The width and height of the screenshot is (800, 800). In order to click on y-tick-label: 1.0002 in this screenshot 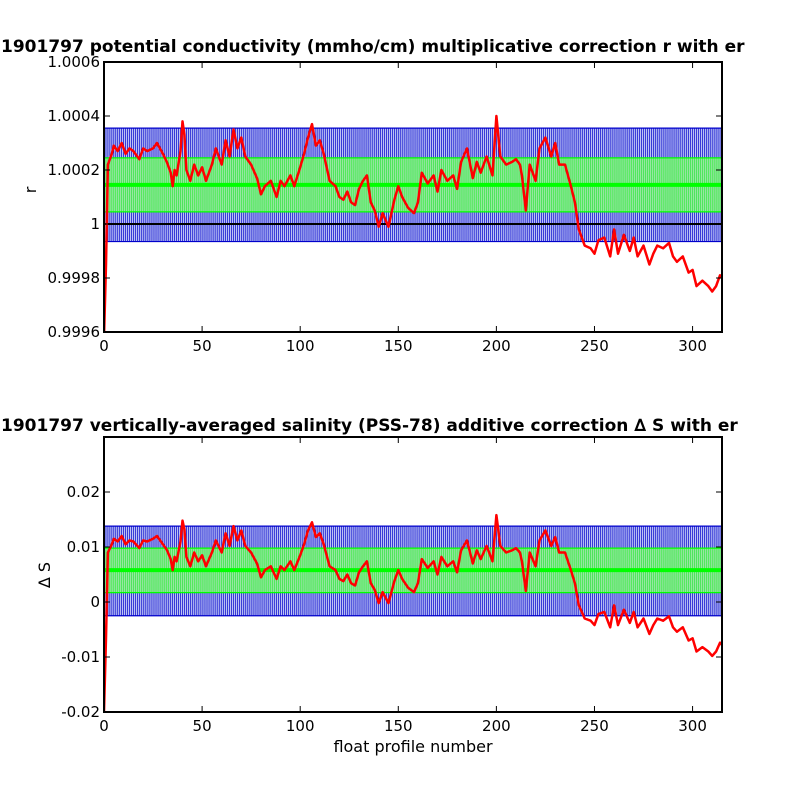, I will do `click(74, 170)`.